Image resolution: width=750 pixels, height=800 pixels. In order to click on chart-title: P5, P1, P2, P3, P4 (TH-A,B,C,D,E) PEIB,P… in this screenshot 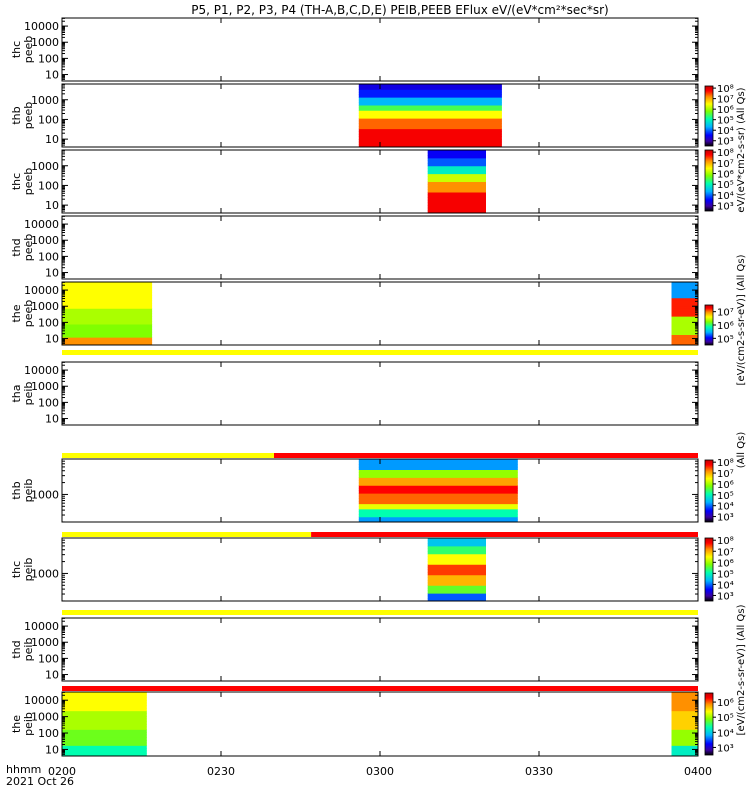, I will do `click(399, 10)`.